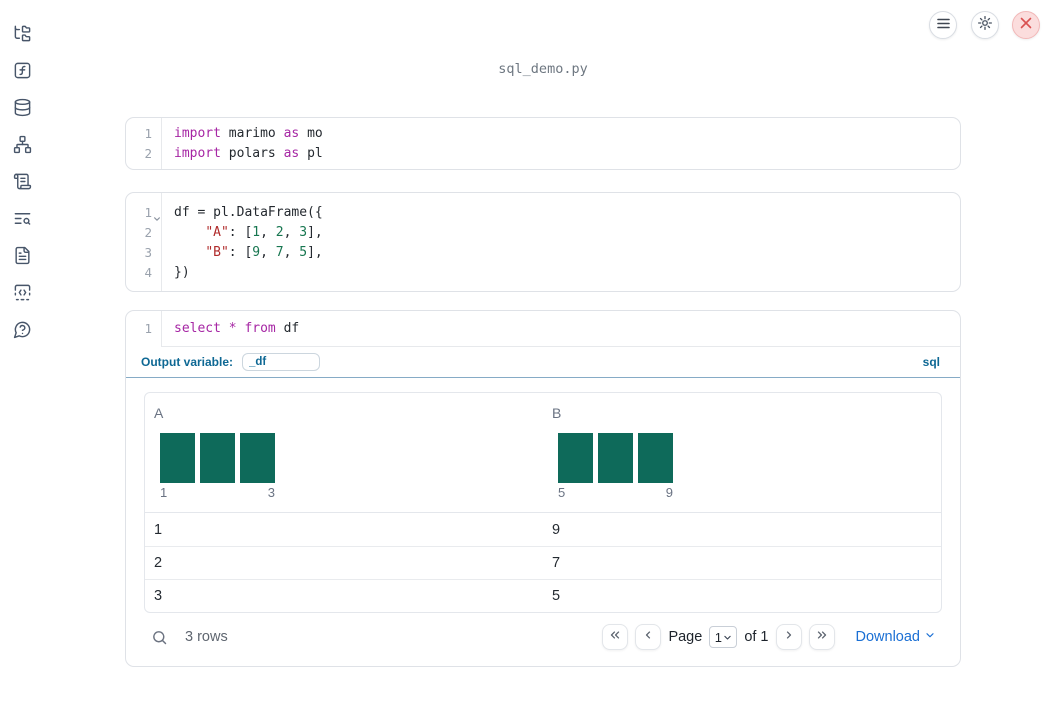  Describe the element at coordinates (148, 252) in the screenshot. I see `line-number: 3` at that location.